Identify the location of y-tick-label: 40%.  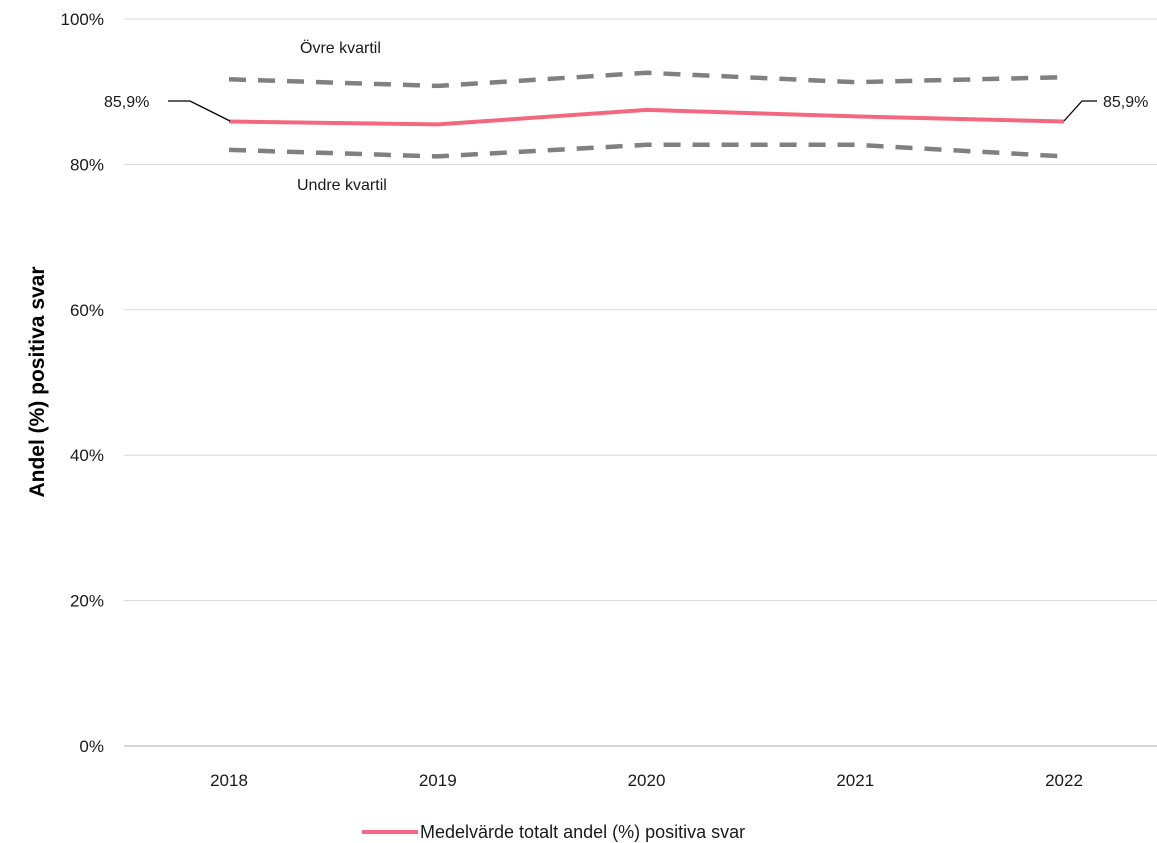
(87, 455).